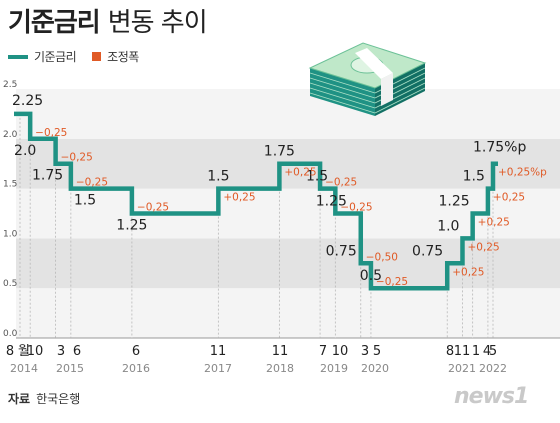 The image size is (560, 423). I want to click on chart-title: 기준금리 변동 추이, so click(108, 20).